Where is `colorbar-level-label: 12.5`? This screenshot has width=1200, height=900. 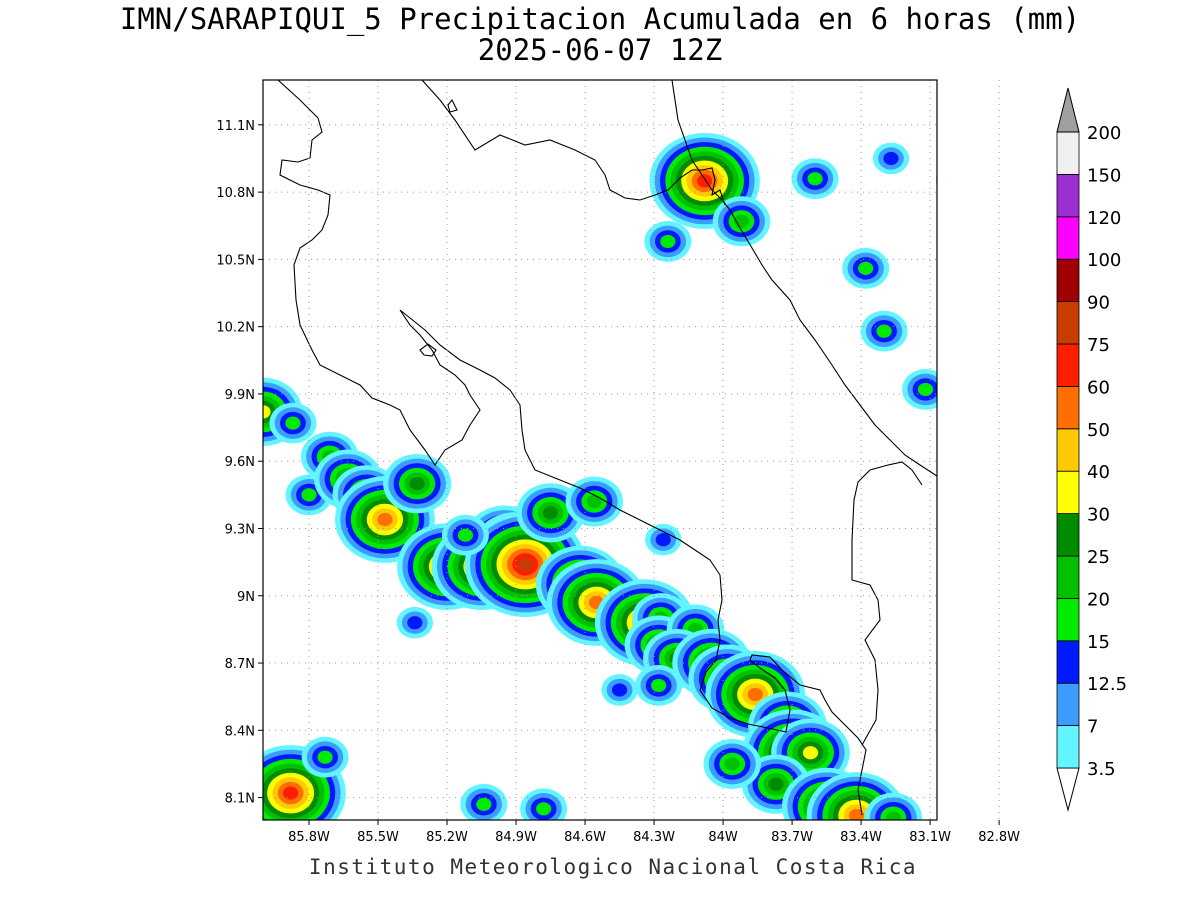 colorbar-level-label: 12.5 is located at coordinates (1107, 684).